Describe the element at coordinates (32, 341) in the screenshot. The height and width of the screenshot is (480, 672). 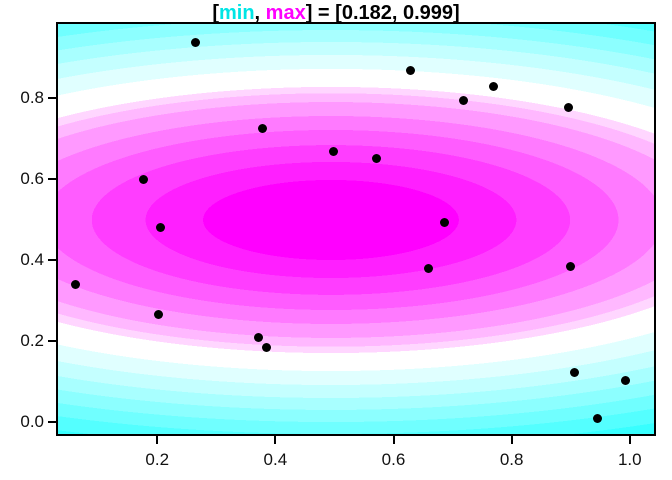
I see `y-tick-label: 0.2` at that location.